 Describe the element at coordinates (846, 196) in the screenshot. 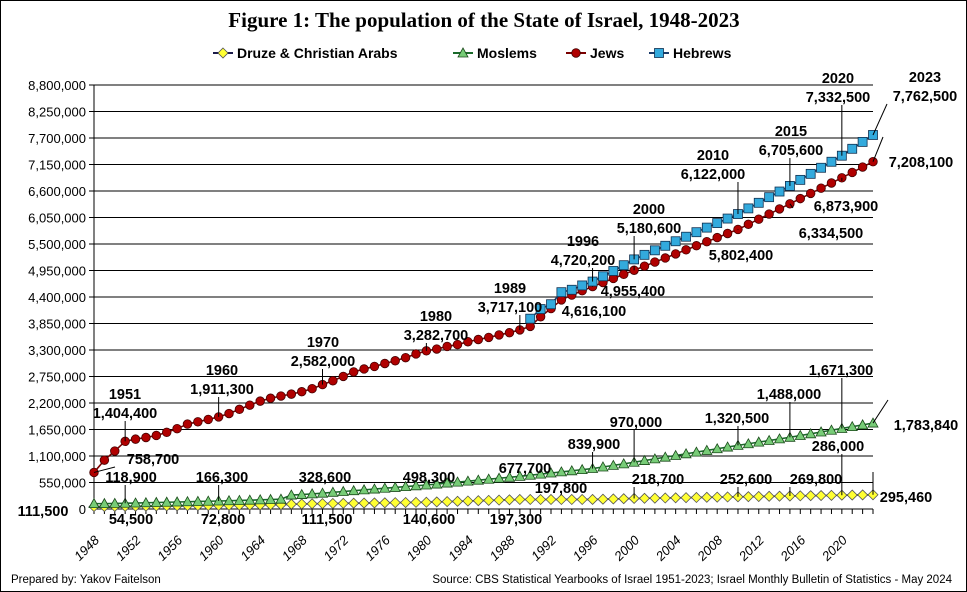

I see `annotation: 6,873,900` at that location.